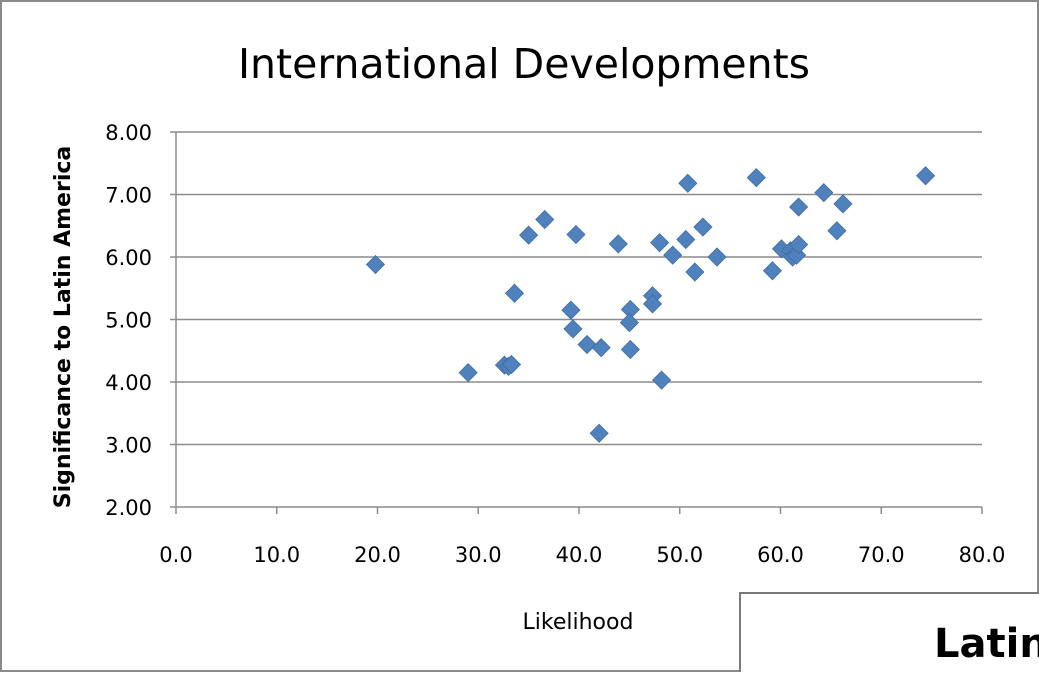 The width and height of the screenshot is (1039, 674). Describe the element at coordinates (578, 622) in the screenshot. I see `x-axis-label: Likelihood` at that location.